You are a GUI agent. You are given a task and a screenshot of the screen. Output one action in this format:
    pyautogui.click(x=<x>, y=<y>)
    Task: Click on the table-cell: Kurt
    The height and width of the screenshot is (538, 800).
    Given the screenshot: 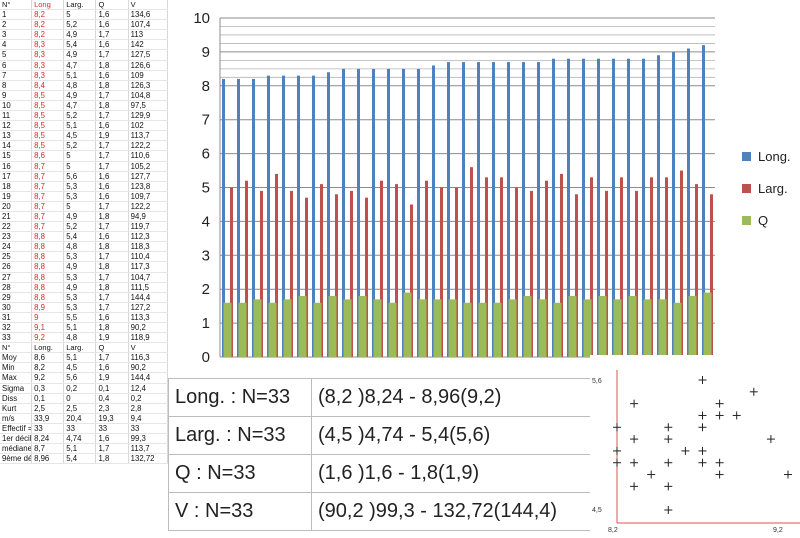 What is the action you would take?
    pyautogui.click(x=16, y=408)
    